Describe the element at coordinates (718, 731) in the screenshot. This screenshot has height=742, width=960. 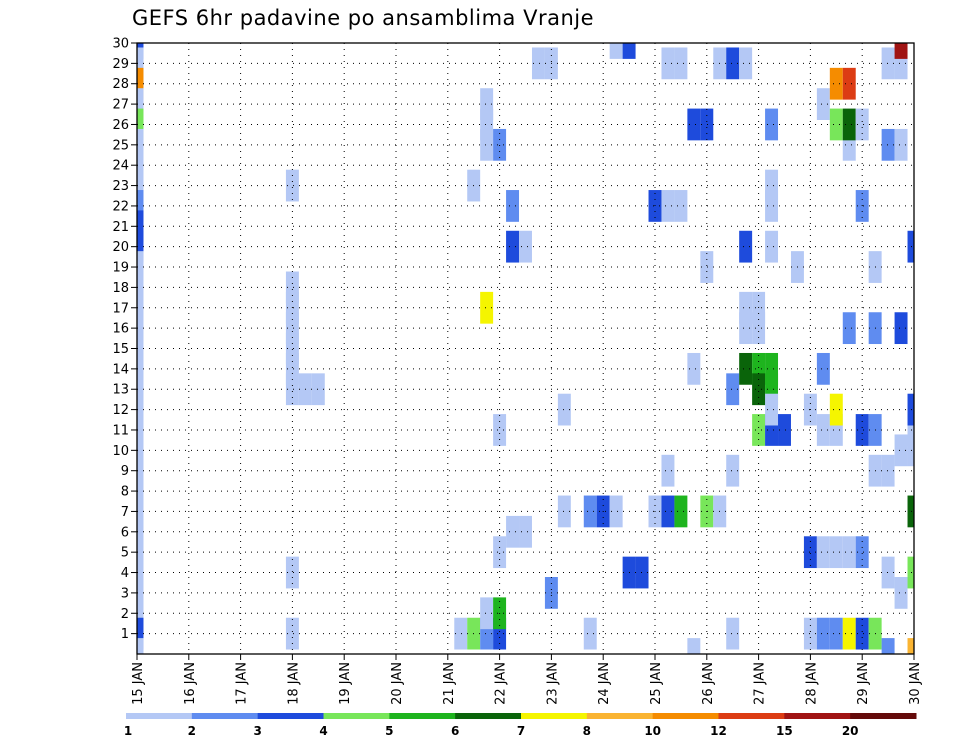
I see `colorbar-label: 12` at that location.